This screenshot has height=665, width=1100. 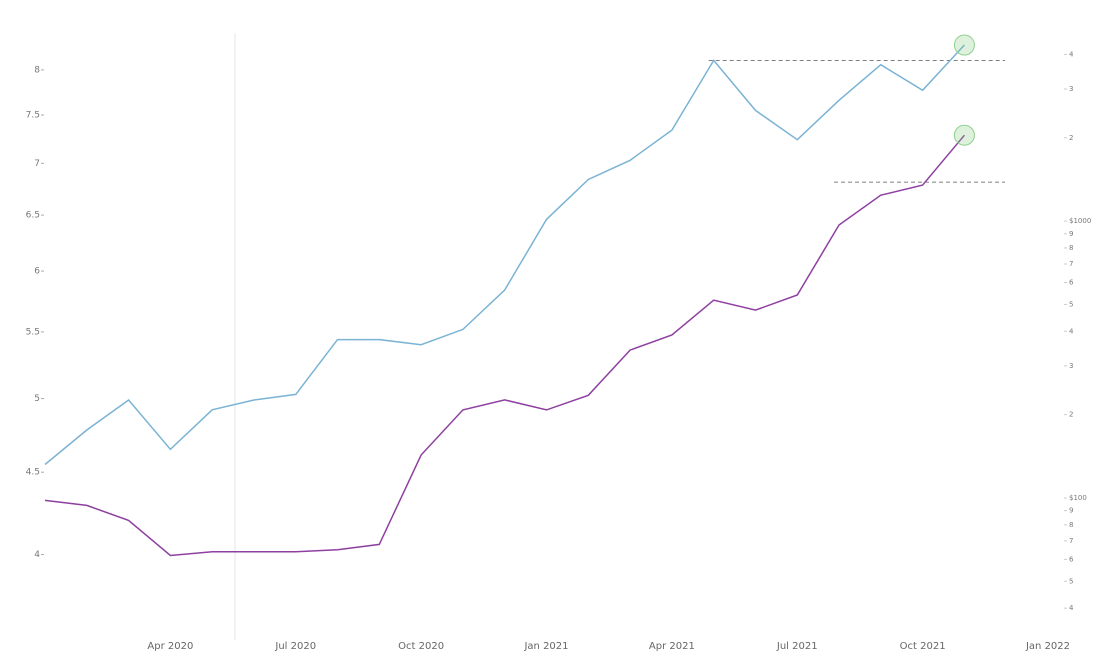 I want to click on y2-tick-label: $1000, so click(x=1080, y=221).